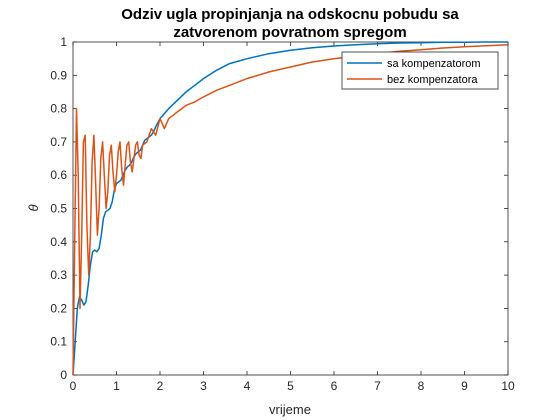 This screenshot has width=560, height=420. I want to click on legend-box, so click(420, 70).